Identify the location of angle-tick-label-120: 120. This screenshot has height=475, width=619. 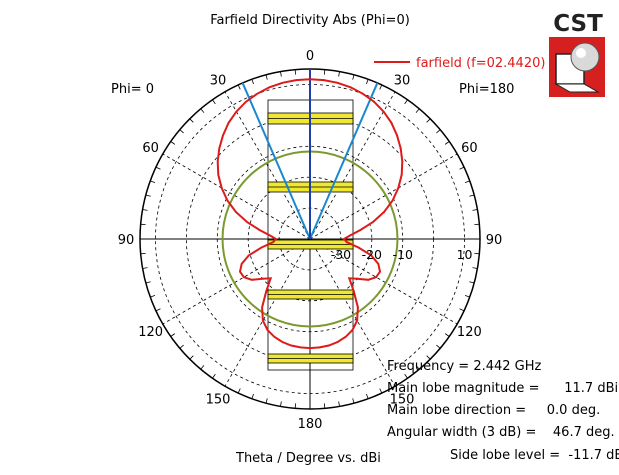
(469, 332).